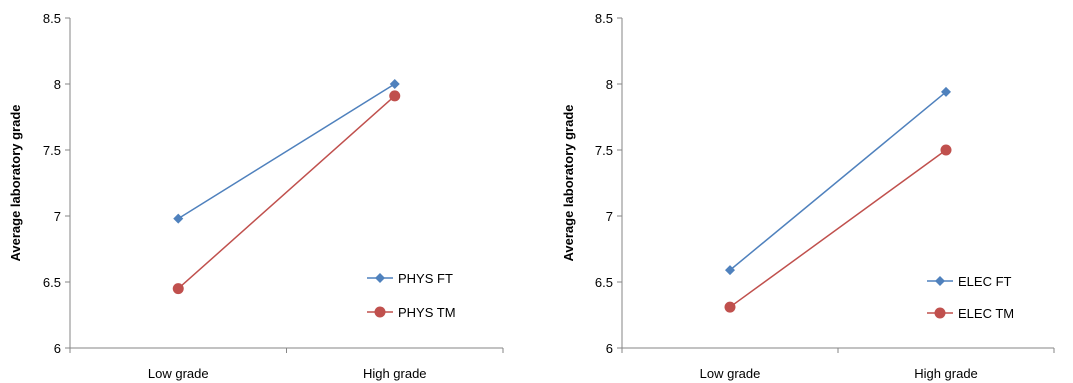  What do you see at coordinates (985, 281) in the screenshot?
I see `legend-entry: ELEC FT` at bounding box center [985, 281].